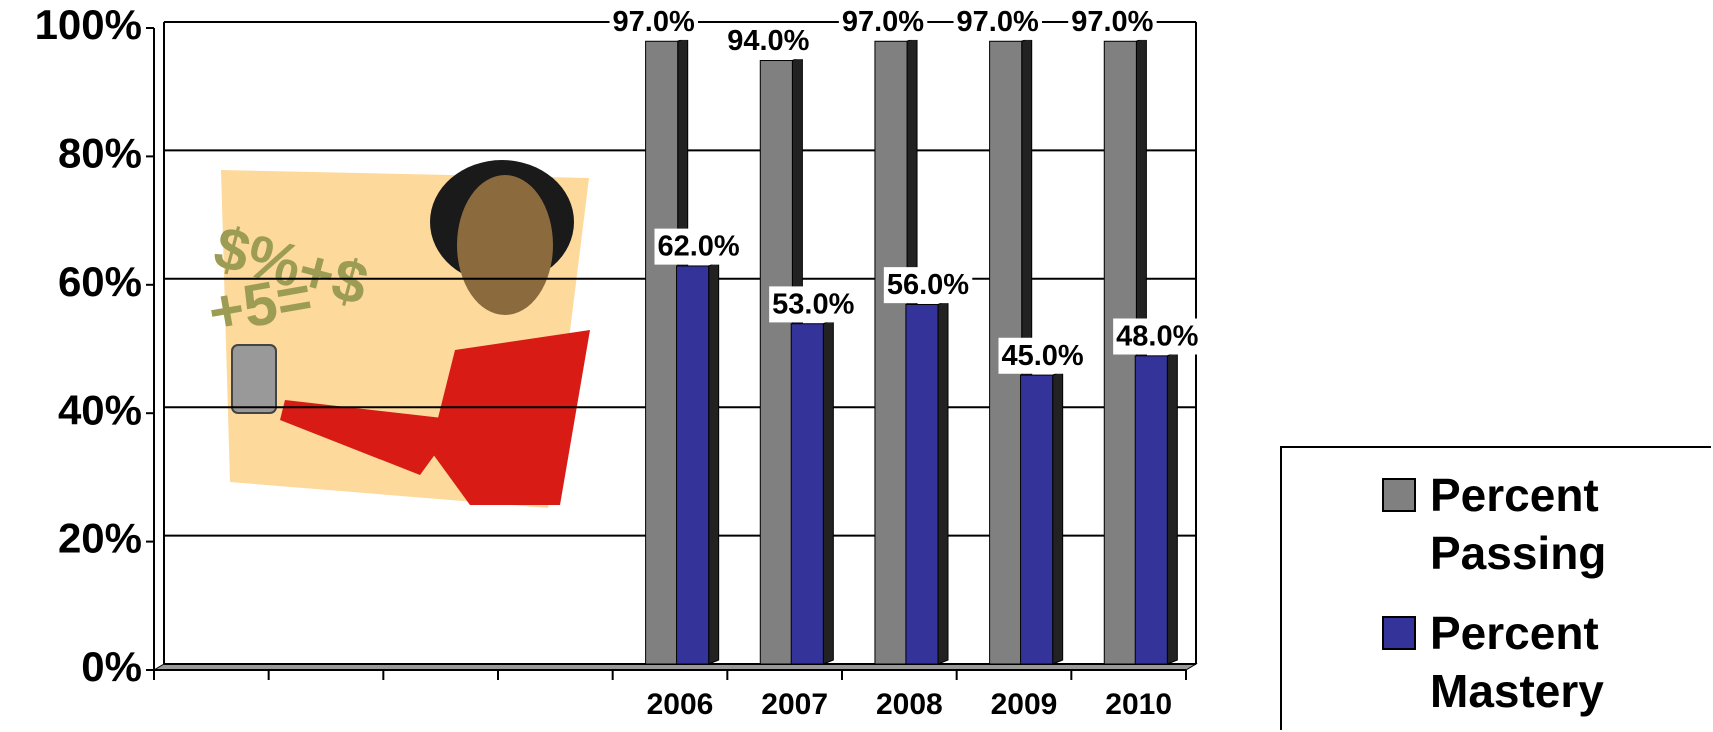  Describe the element at coordinates (1517, 662) in the screenshot. I see `legend-label: Percent Mastery` at that location.